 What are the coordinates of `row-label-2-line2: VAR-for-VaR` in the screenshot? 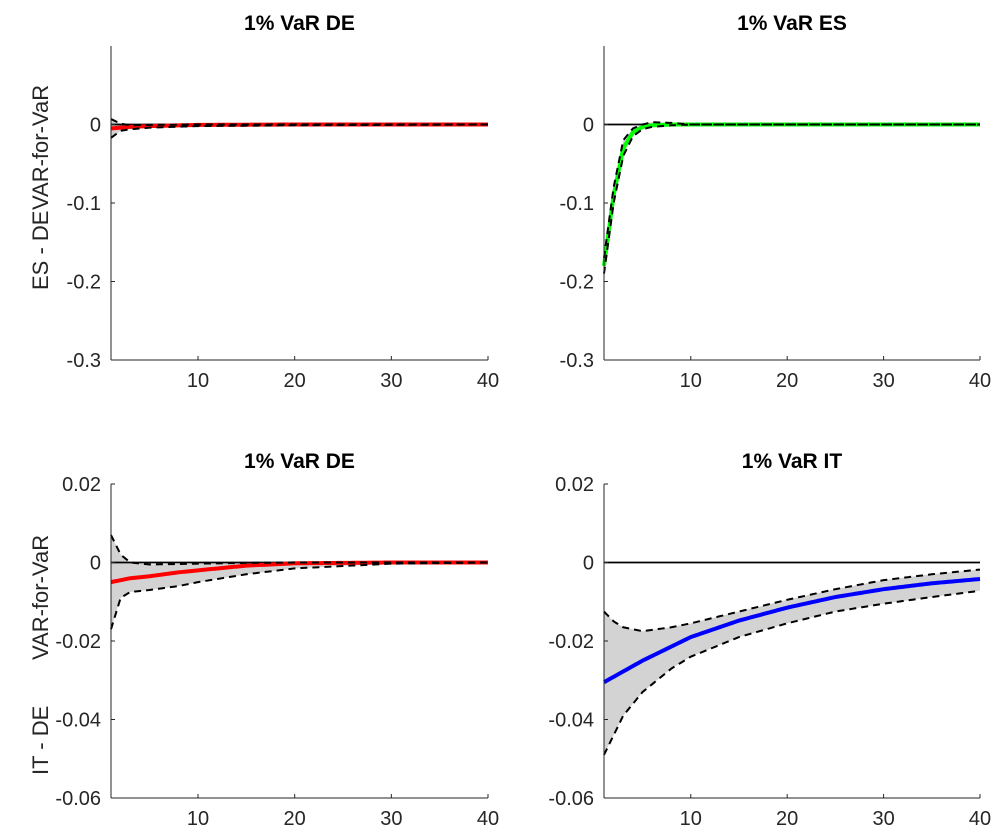 It's located at (40, 597).